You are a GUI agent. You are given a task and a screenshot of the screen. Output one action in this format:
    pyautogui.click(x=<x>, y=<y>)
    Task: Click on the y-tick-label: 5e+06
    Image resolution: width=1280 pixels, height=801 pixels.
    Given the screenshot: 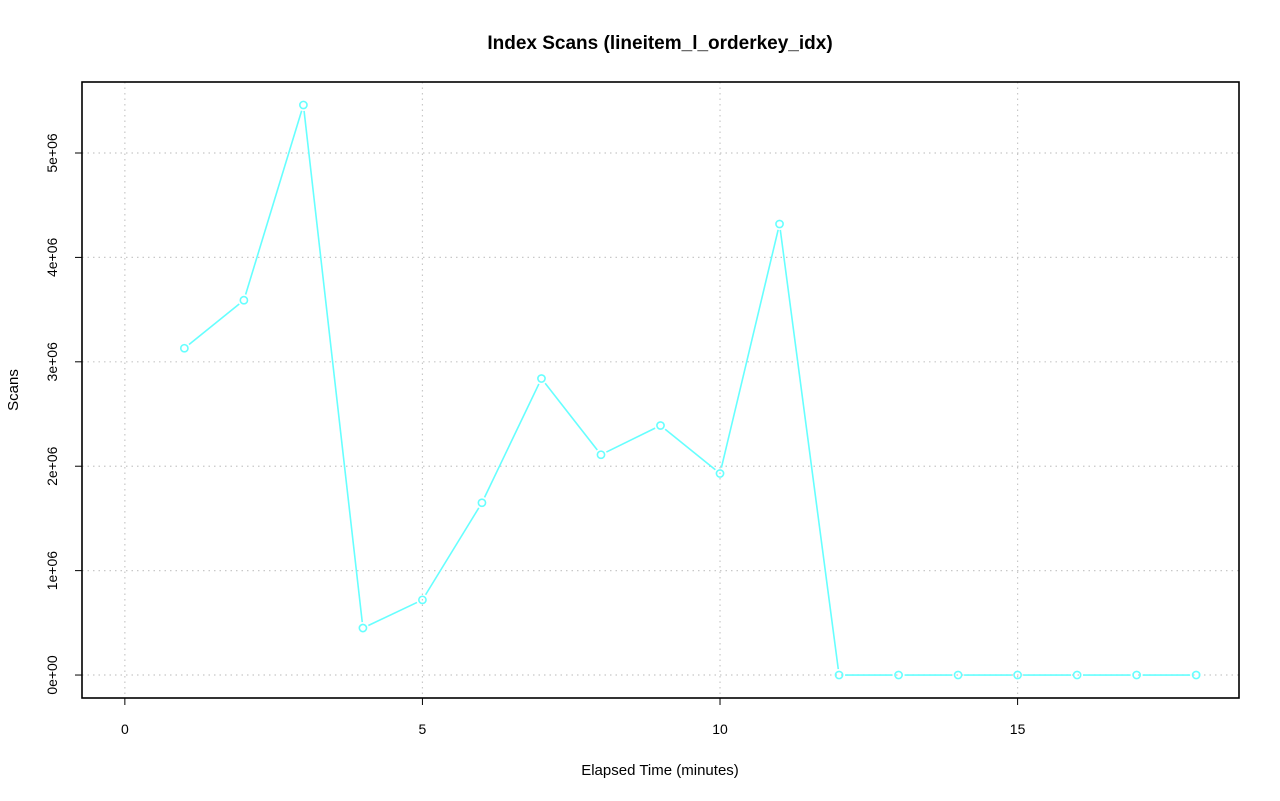 What is the action you would take?
    pyautogui.click(x=52, y=153)
    